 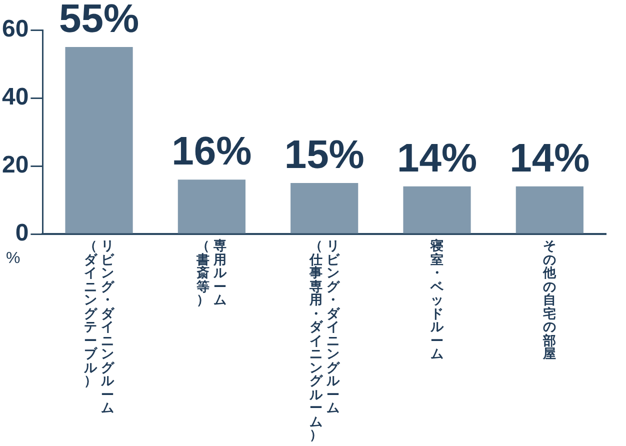 I want to click on data-label: 55%, so click(x=99, y=21).